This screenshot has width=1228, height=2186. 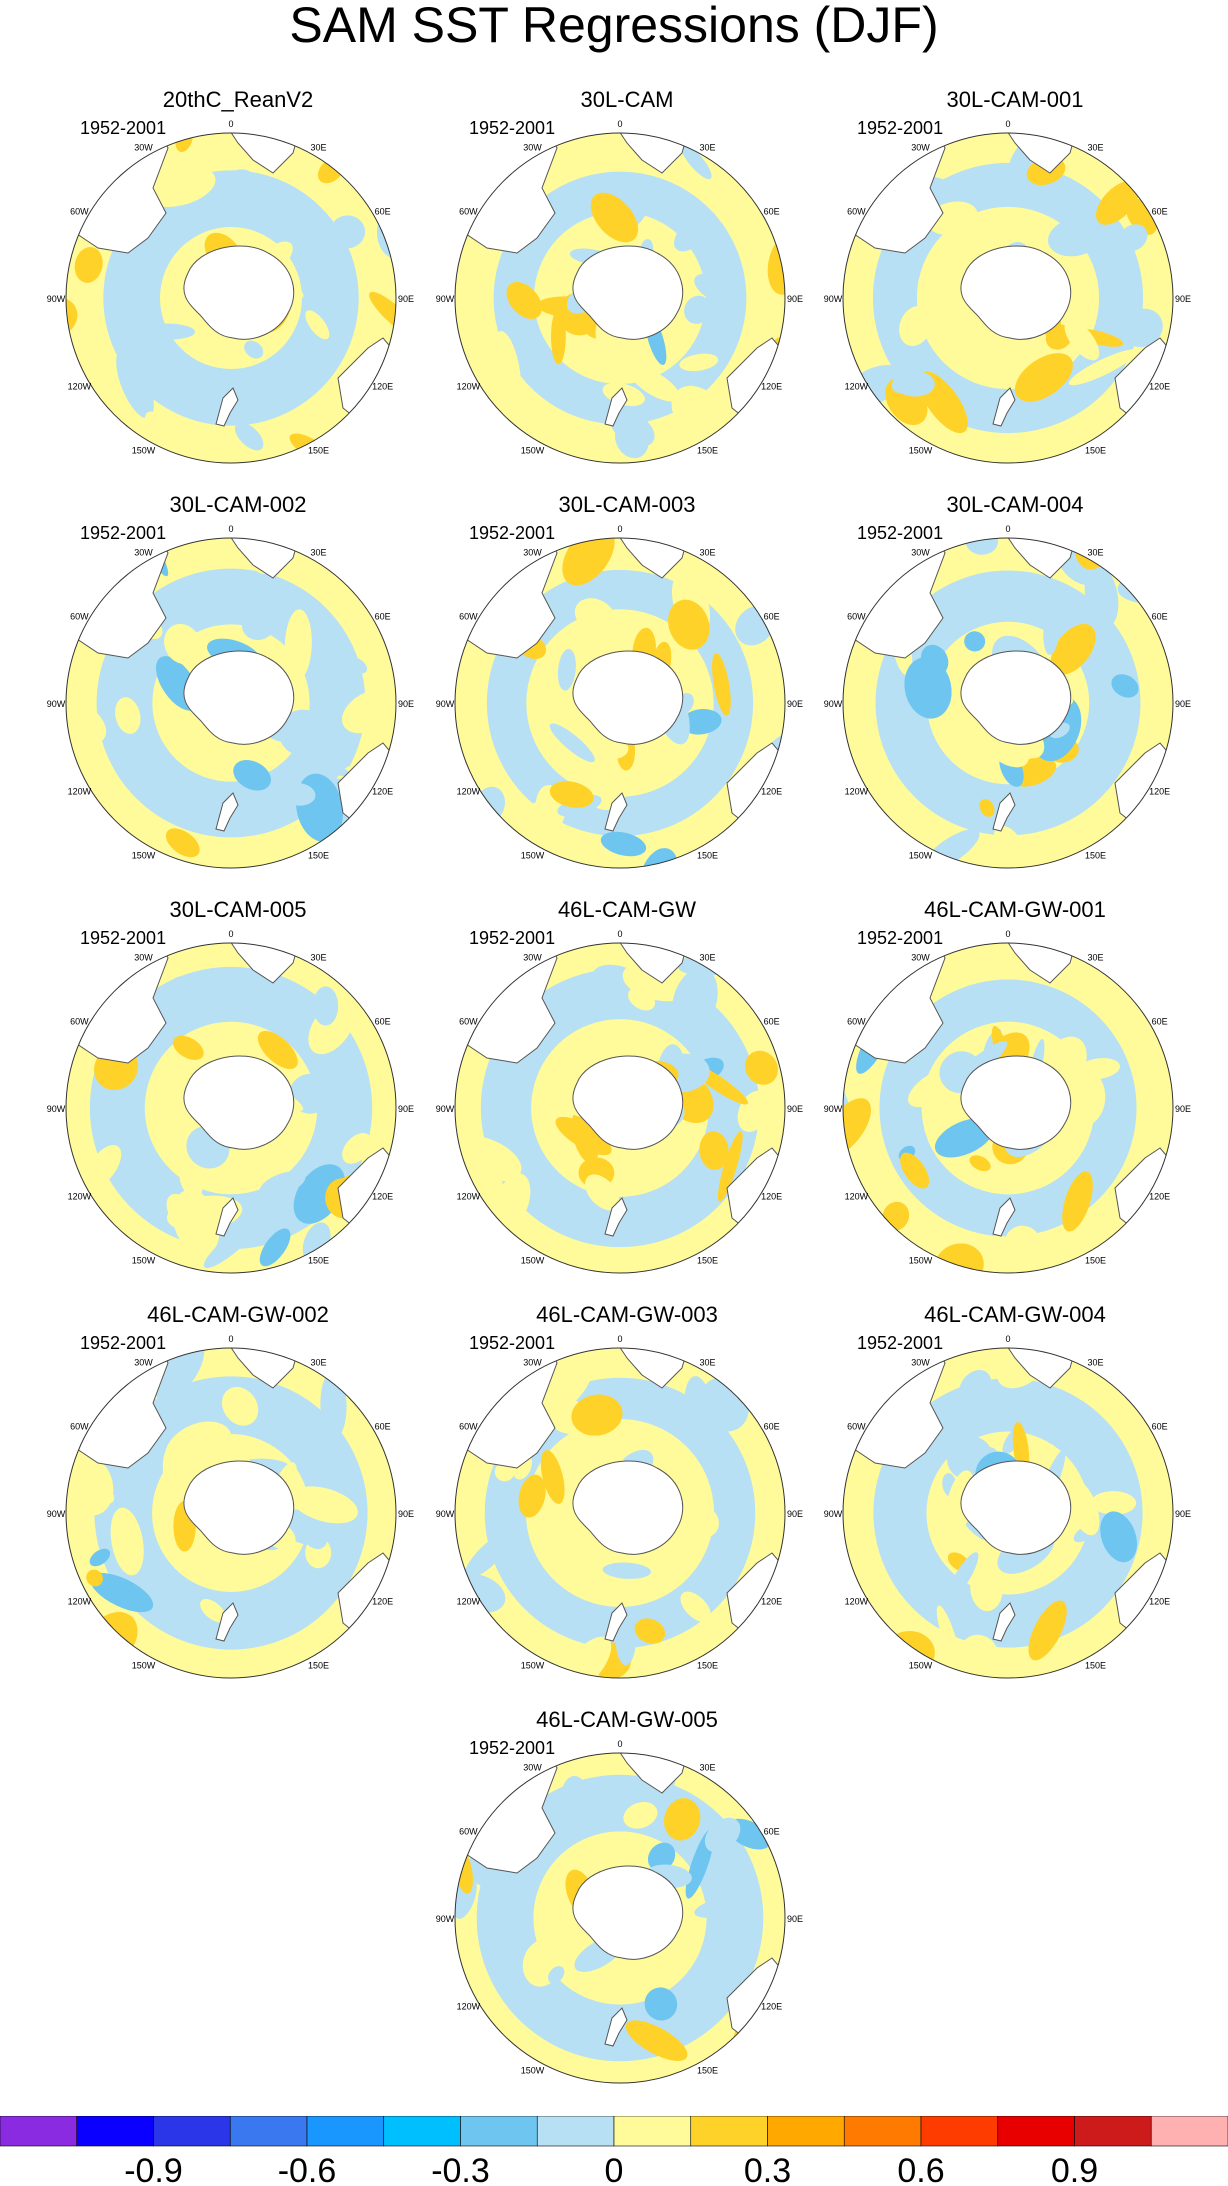 I want to click on panel-title: 30L-CAM-004, so click(x=1015, y=504).